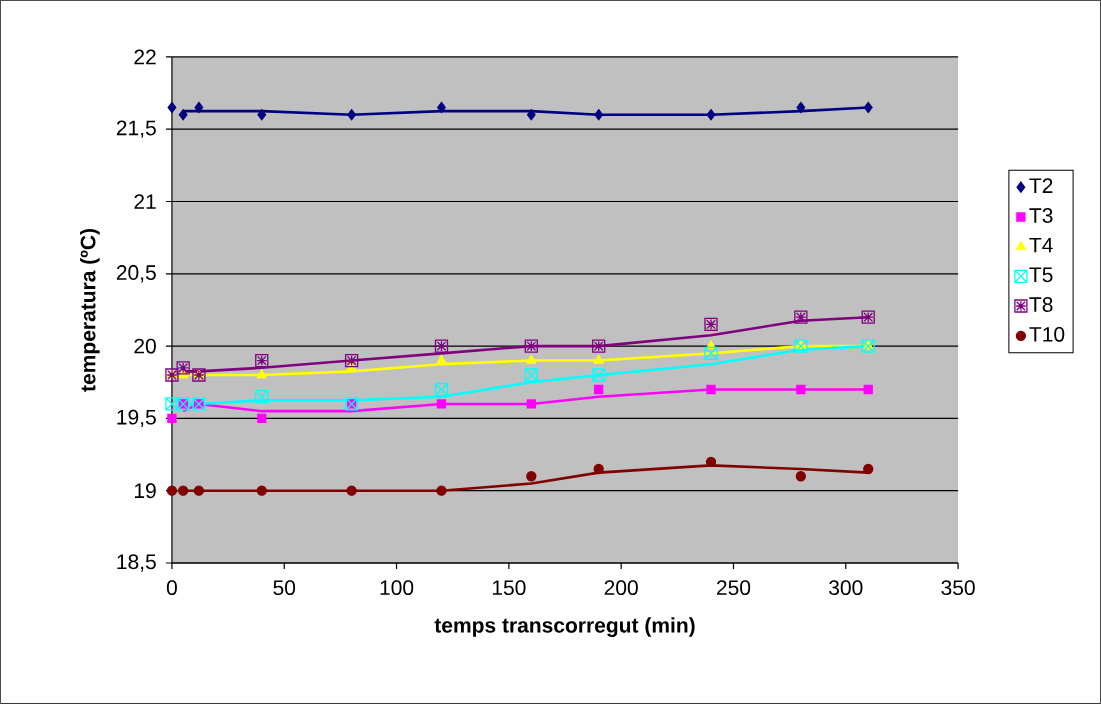 This screenshot has width=1101, height=704. I want to click on y-tick-label: 22, so click(145, 57).